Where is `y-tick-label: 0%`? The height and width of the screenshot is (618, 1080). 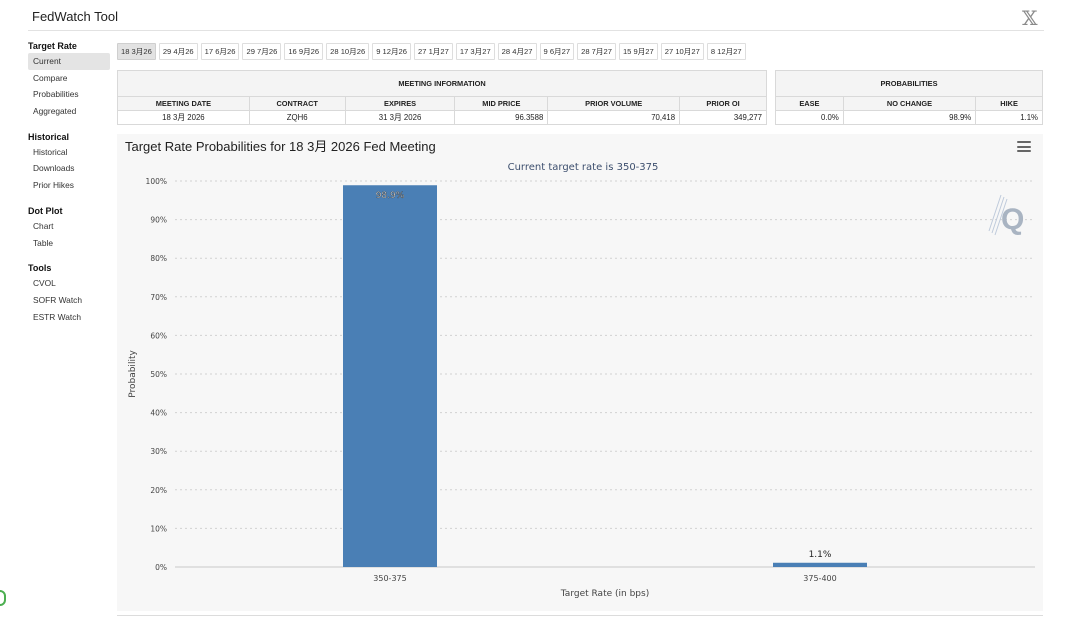 y-tick-label: 0% is located at coordinates (161, 567).